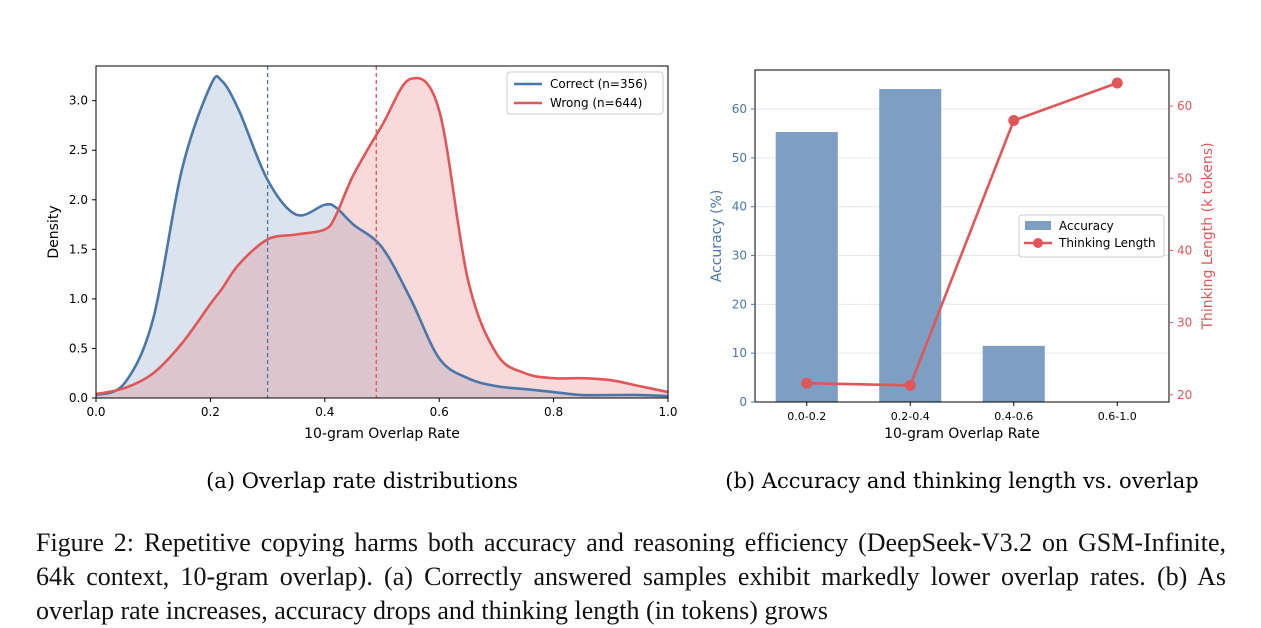 This screenshot has height=628, width=1261. I want to click on thinking-length-point-0.6-1.0, so click(1117, 83).